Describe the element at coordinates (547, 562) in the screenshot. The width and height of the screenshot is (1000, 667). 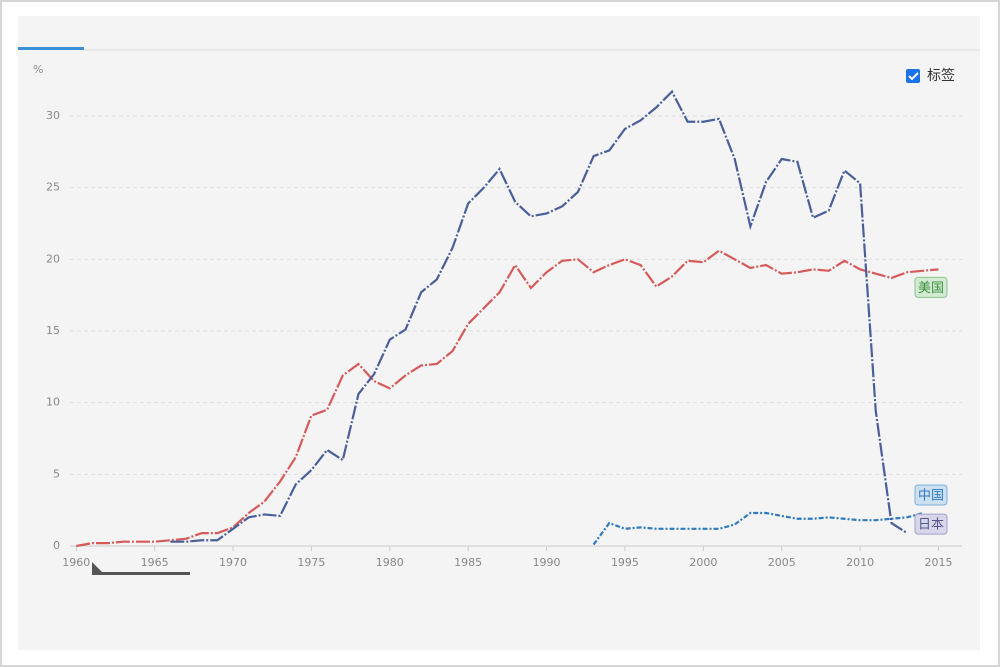
I see `x-tick-label: 1990` at that location.